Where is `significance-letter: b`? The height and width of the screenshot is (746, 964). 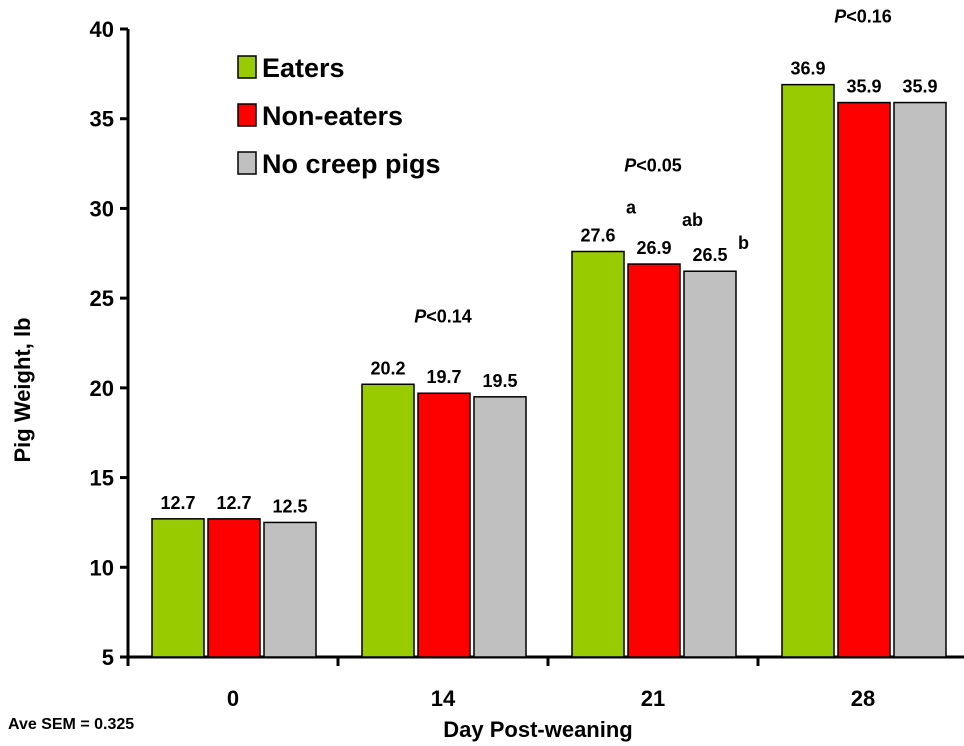 significance-letter: b is located at coordinates (743, 243).